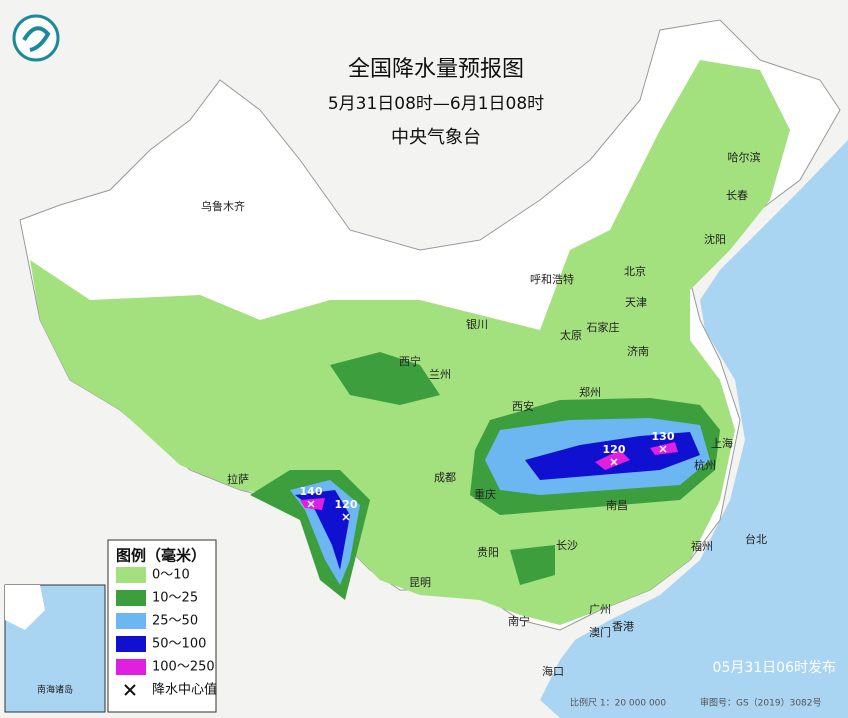  What do you see at coordinates (623, 626) in the screenshot?
I see `city-label: 香港` at bounding box center [623, 626].